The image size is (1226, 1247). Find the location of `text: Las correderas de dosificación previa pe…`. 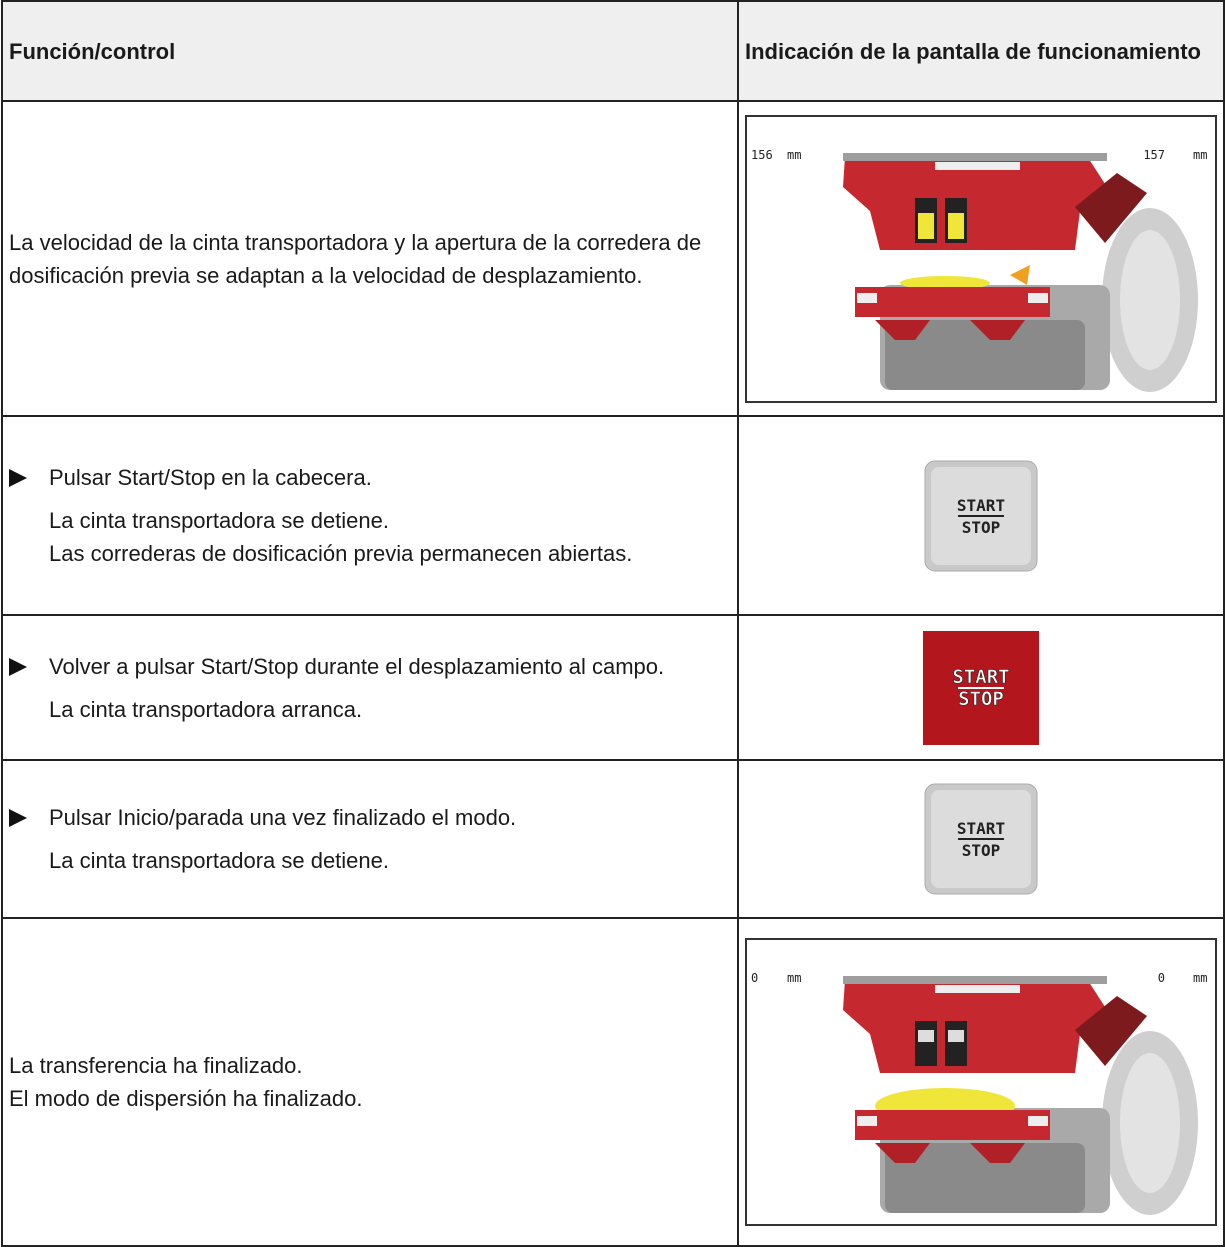

text: Las correderas de dosificación previa pe… is located at coordinates (341, 553).